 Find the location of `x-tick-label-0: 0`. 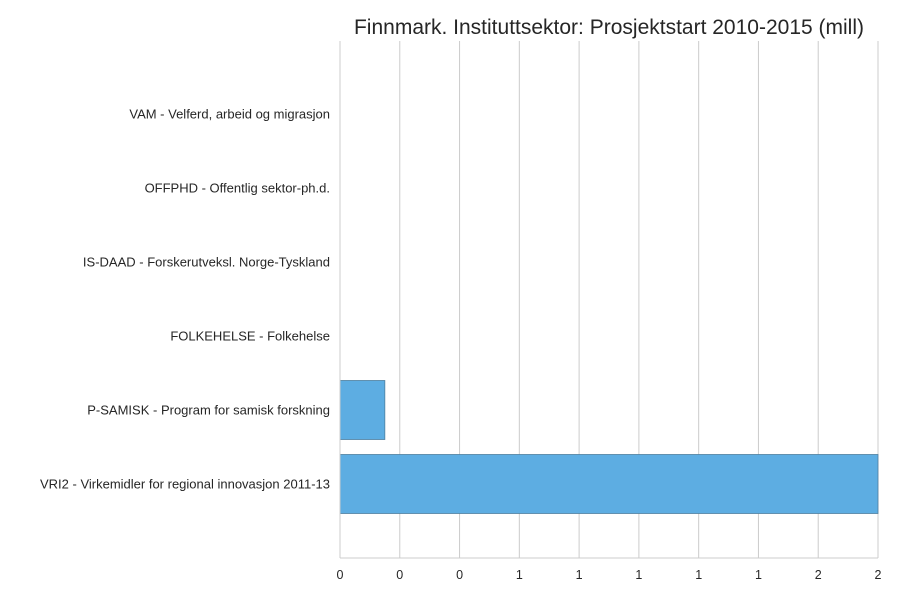

x-tick-label-0: 0 is located at coordinates (340, 575).